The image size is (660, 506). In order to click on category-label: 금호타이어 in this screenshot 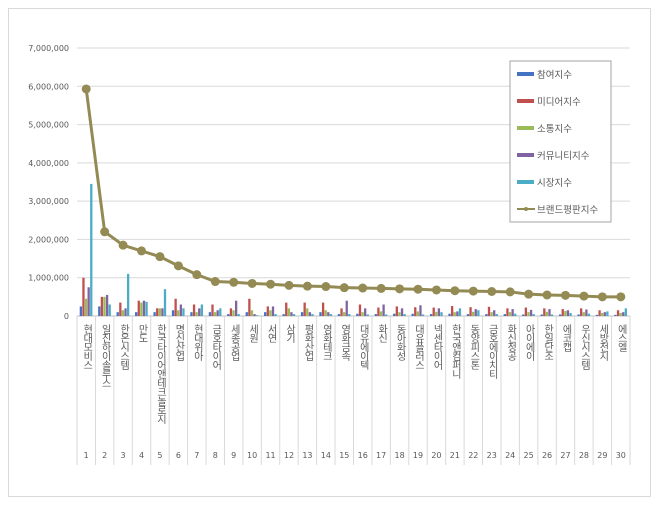, I will do `click(216, 347)`.